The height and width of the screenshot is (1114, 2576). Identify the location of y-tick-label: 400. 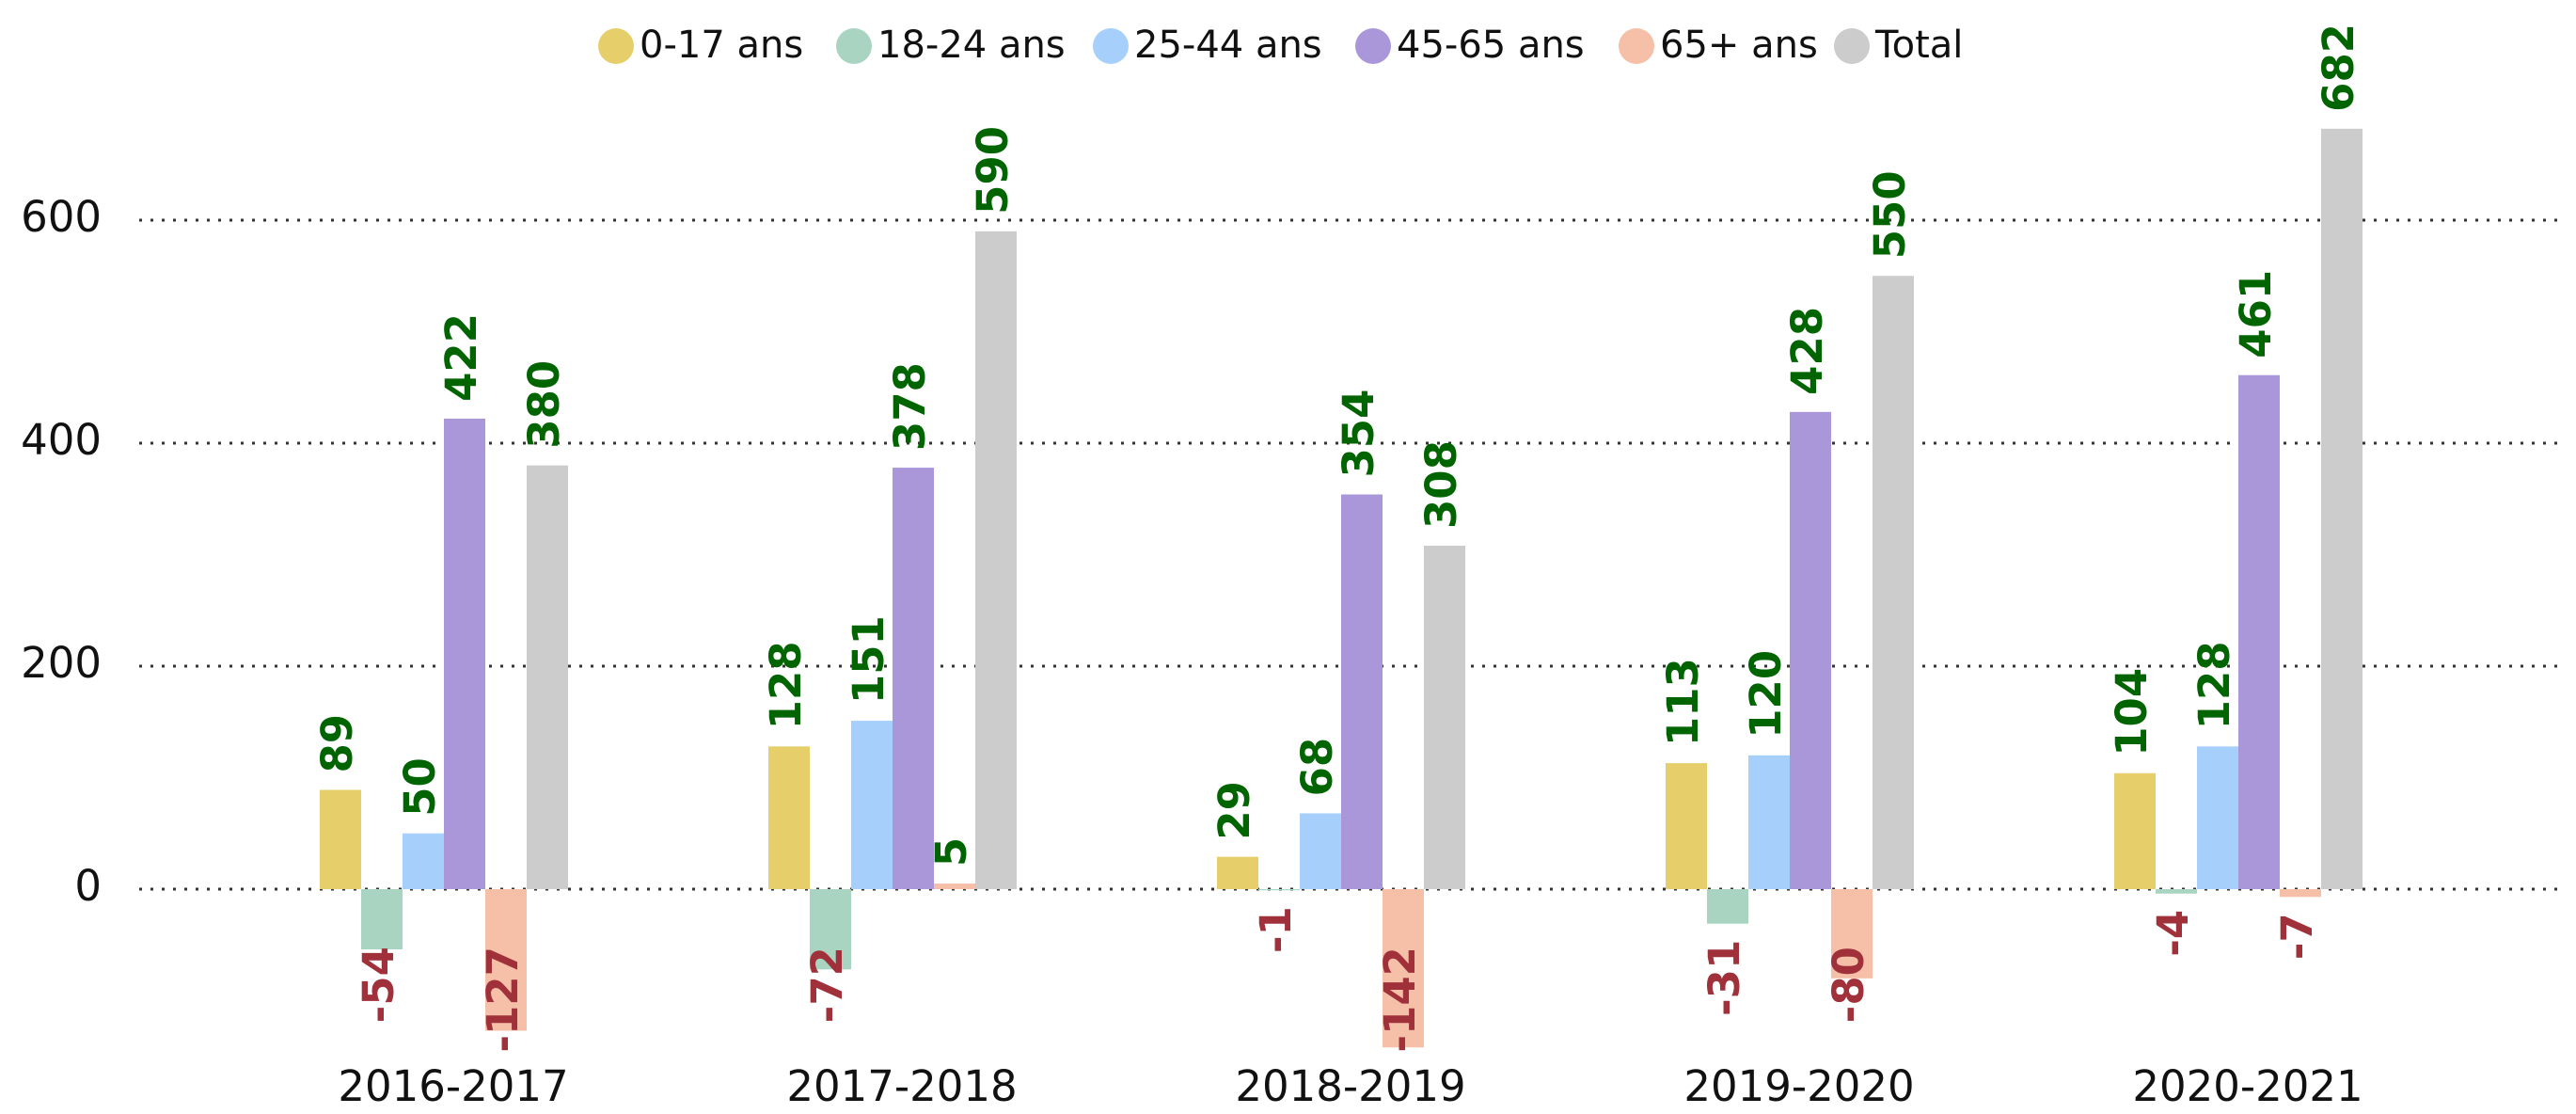
(61, 440).